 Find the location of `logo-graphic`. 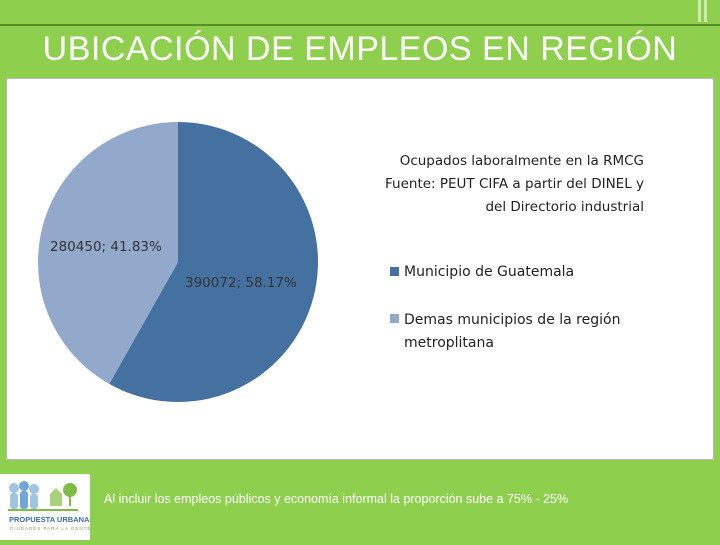

logo-graphic is located at coordinates (43, 496).